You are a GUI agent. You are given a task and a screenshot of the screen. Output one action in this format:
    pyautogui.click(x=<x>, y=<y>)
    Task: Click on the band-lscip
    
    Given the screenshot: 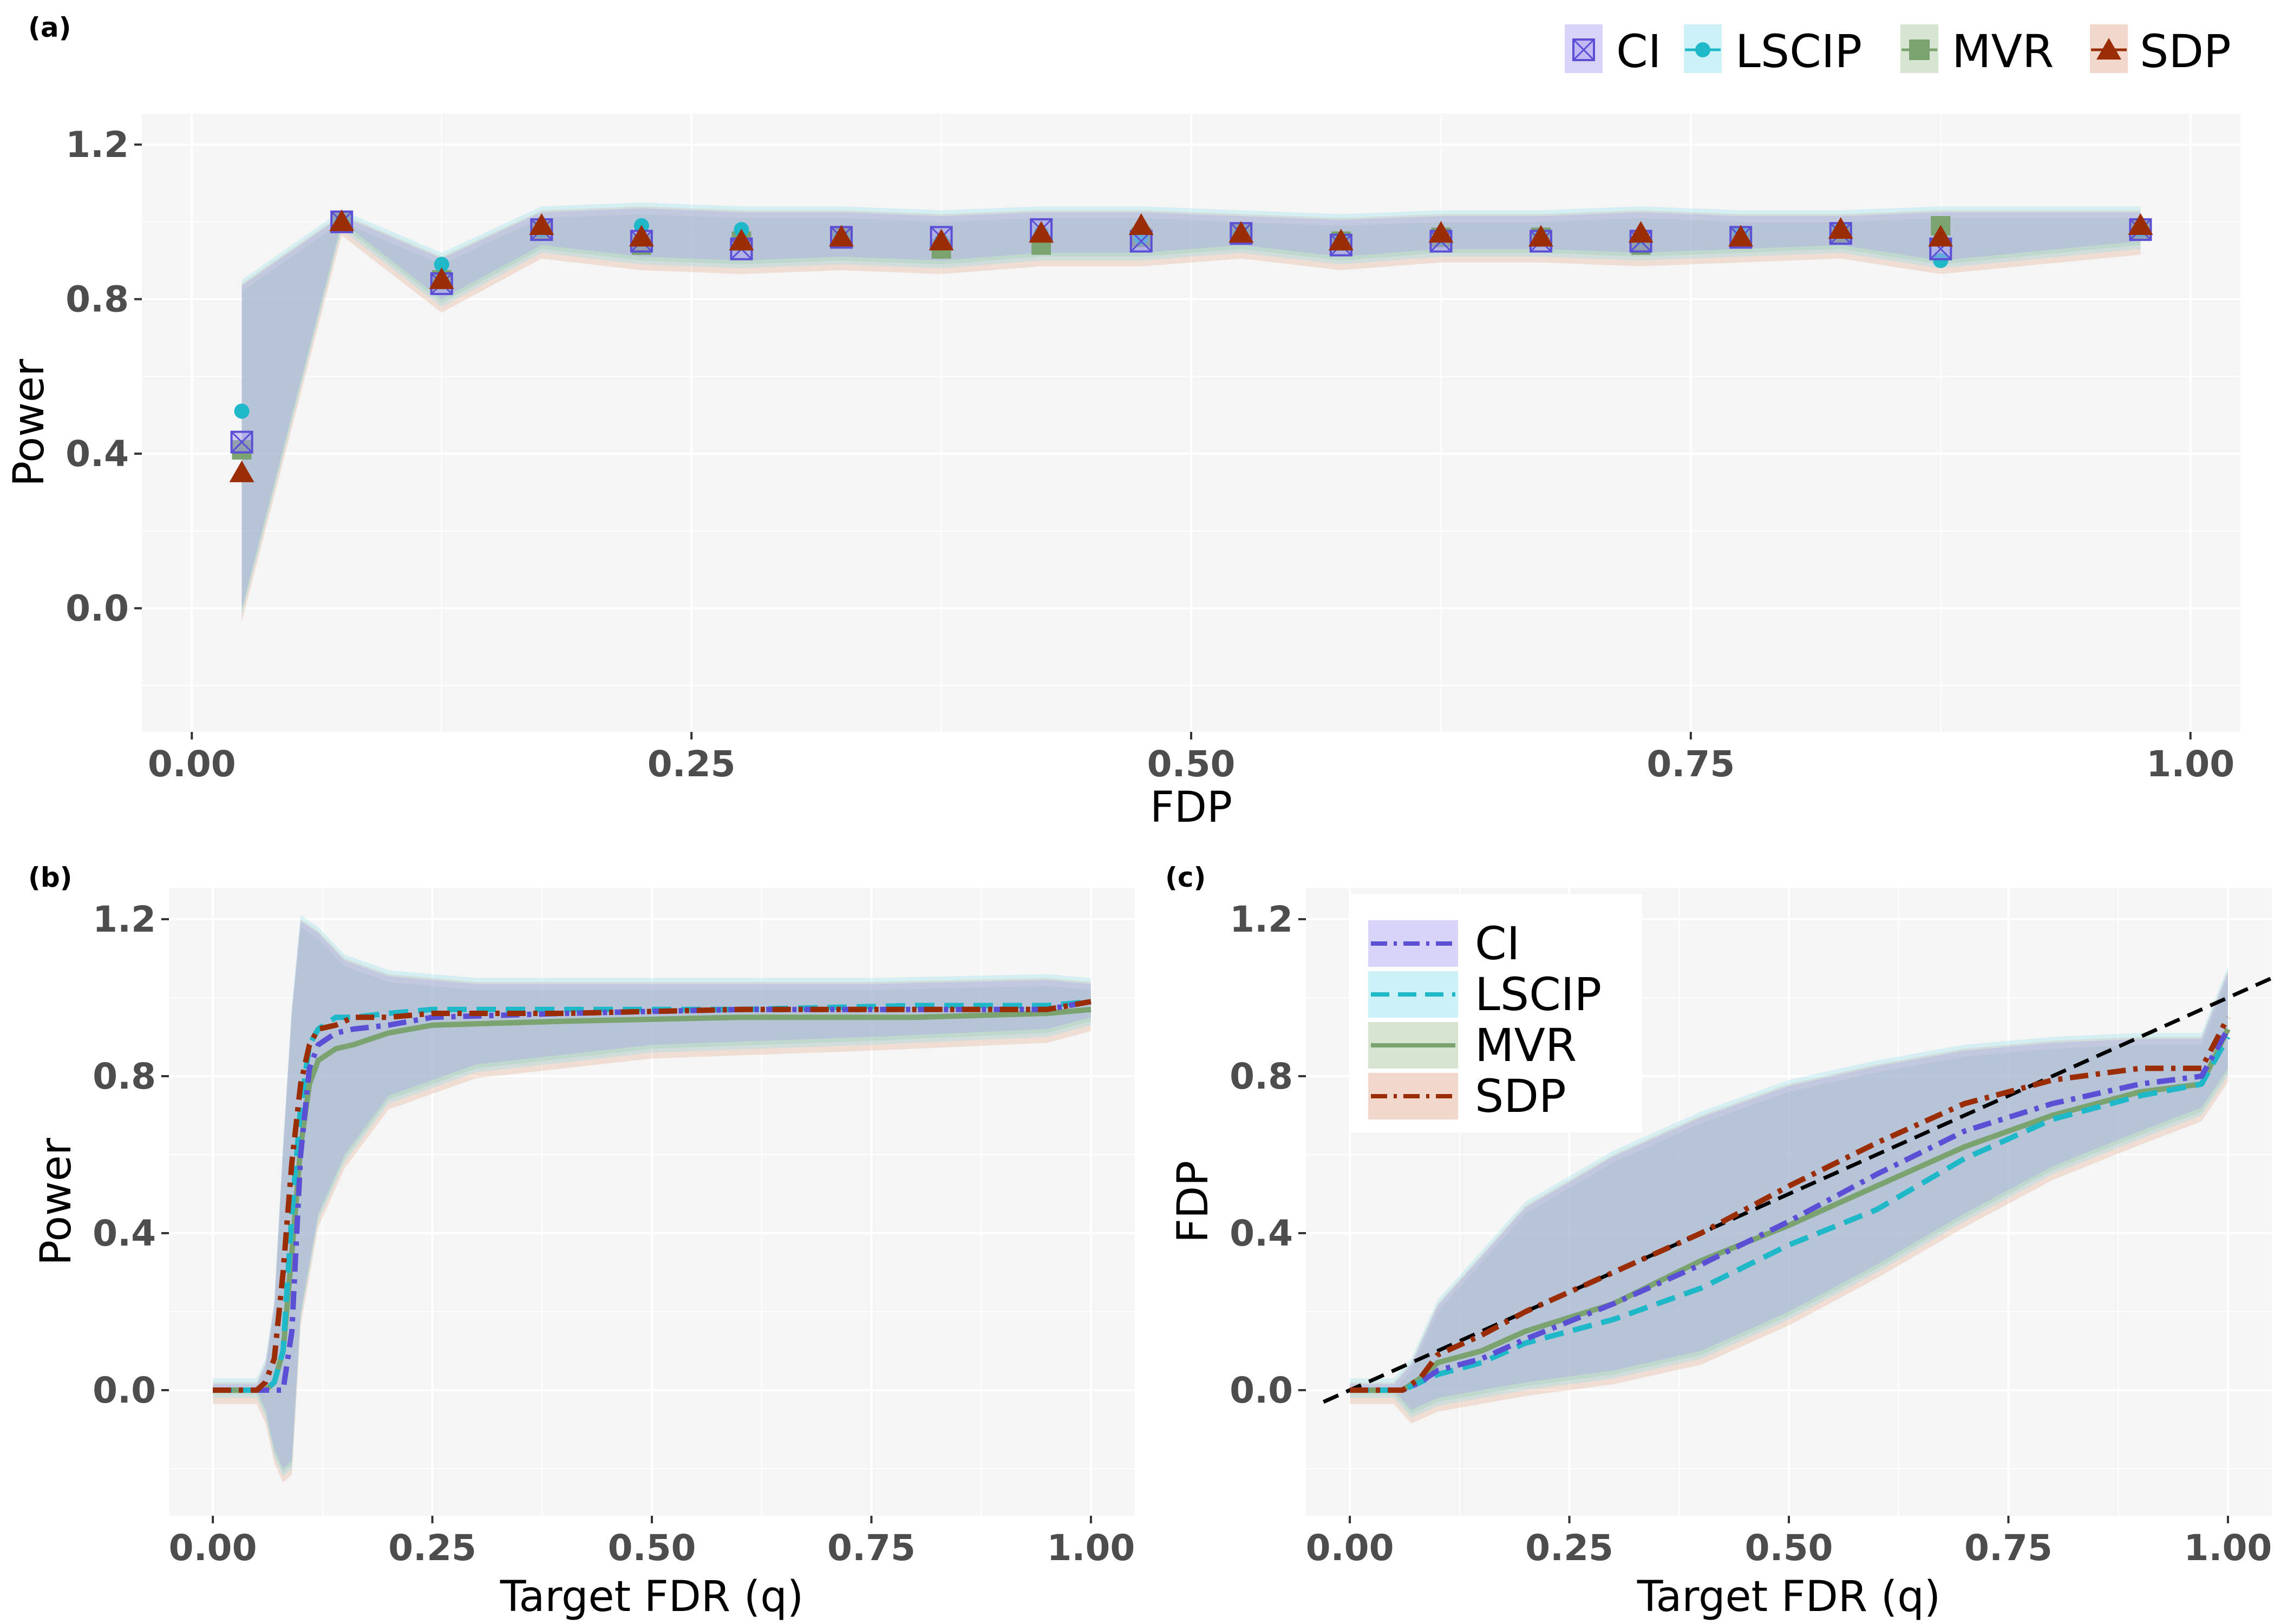 What is the action you would take?
    pyautogui.click(x=652, y=1196)
    